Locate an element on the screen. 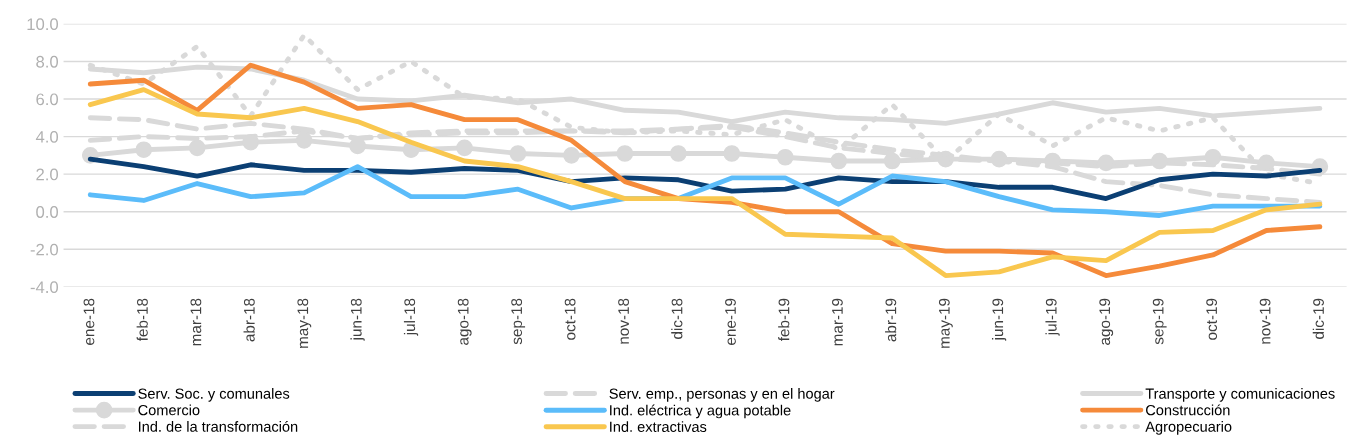 The image size is (1352, 442). y-tick-label: 4.0 is located at coordinates (47, 136).